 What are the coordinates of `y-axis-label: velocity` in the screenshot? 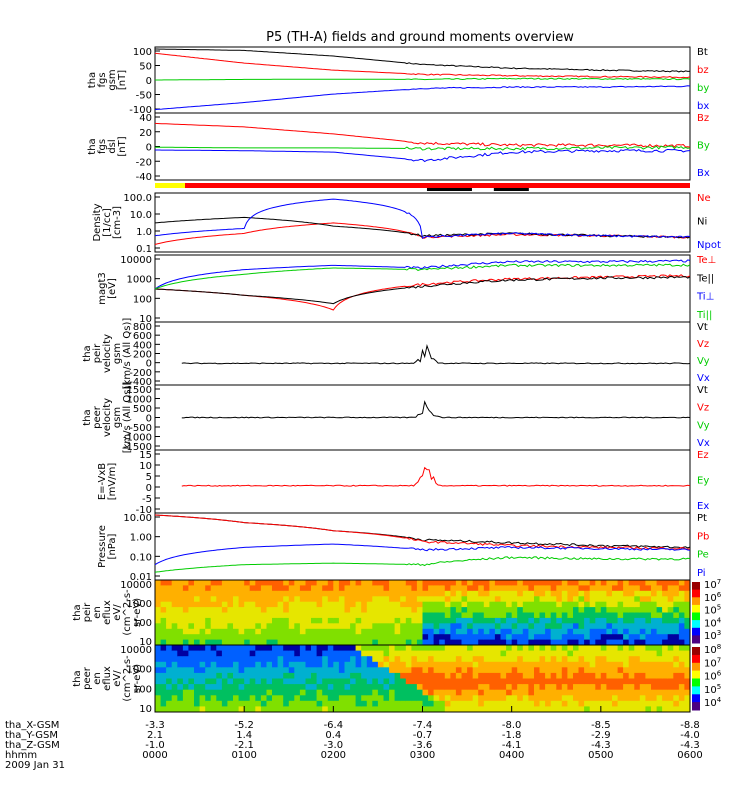 It's located at (107, 353).